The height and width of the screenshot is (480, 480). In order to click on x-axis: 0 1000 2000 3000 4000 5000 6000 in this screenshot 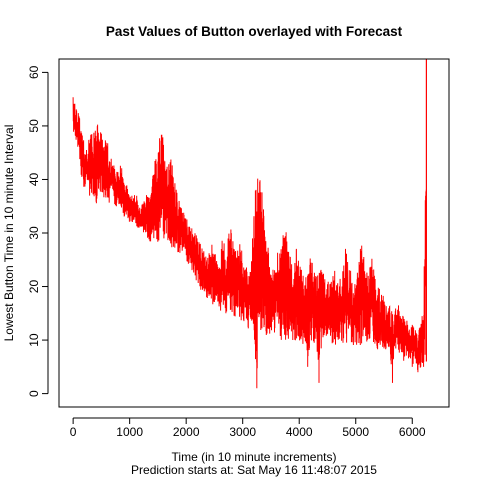, I will do `click(248, 428)`.